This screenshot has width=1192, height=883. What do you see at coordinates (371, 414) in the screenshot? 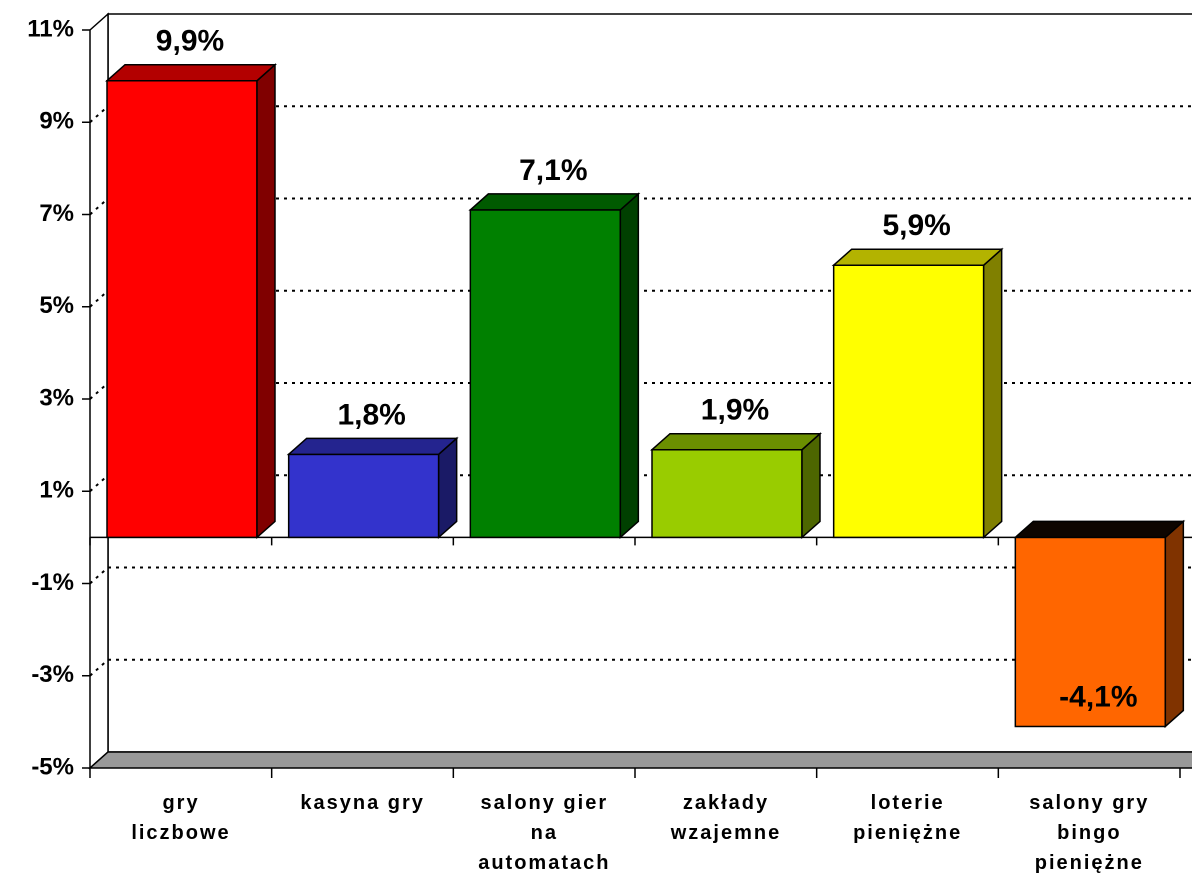
I see `value-label: 1,8%` at bounding box center [371, 414].